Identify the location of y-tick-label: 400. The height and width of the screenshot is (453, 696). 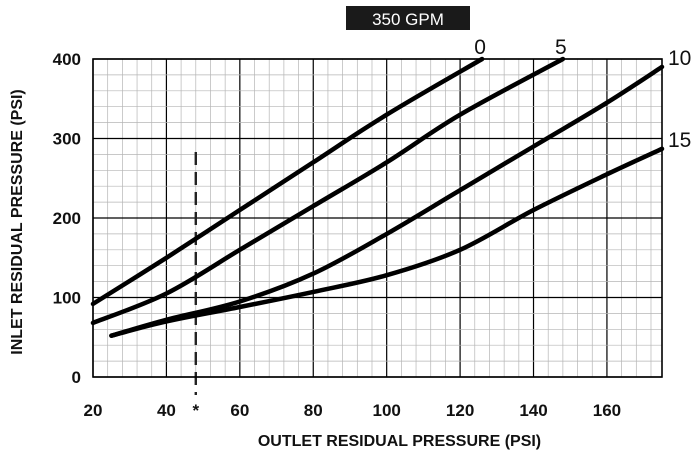
(67, 59).